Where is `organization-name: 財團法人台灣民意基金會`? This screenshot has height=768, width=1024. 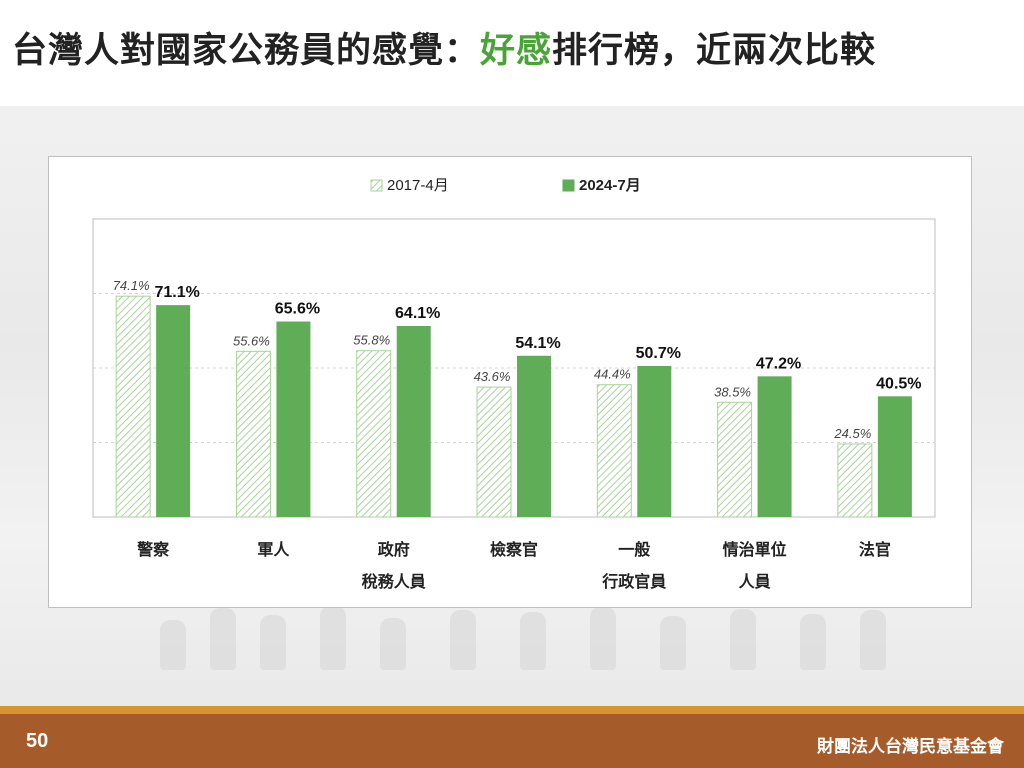 organization-name: 財團法人台灣民意基金會 is located at coordinates (910, 747).